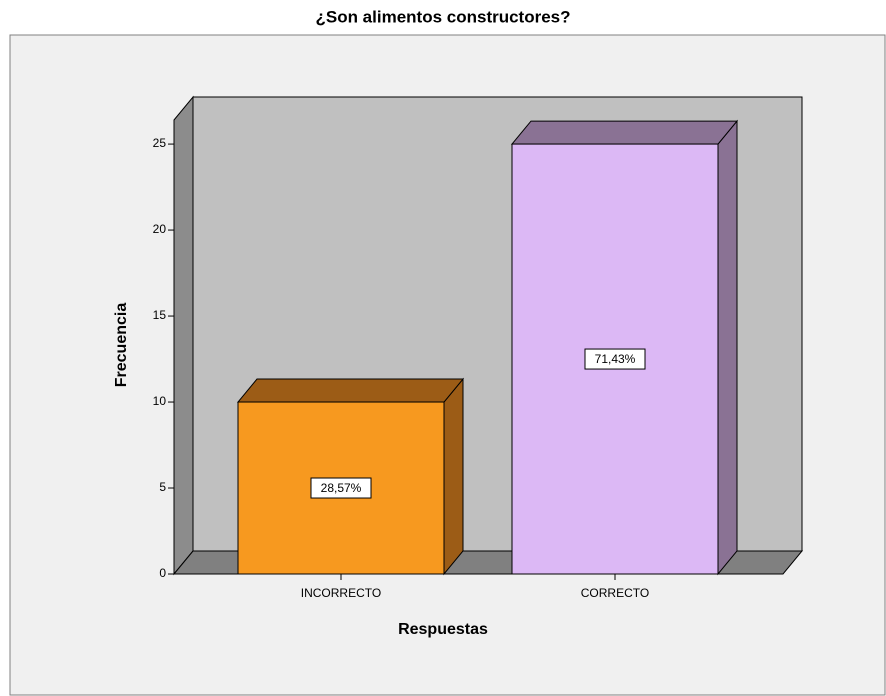 This screenshot has height=696, width=886. I want to click on x-axis-title: Respuestas, so click(443, 629).